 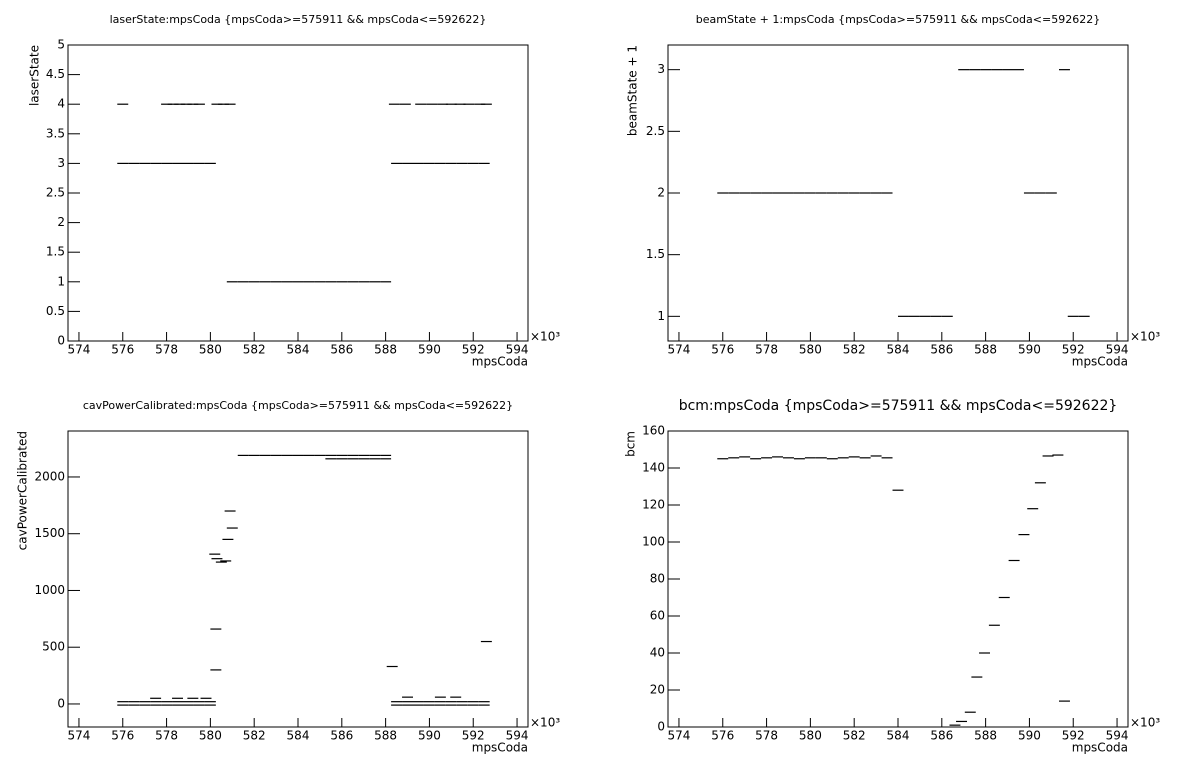 I want to click on y-axis-label: cavPowerCalibrated, so click(x=23, y=490).